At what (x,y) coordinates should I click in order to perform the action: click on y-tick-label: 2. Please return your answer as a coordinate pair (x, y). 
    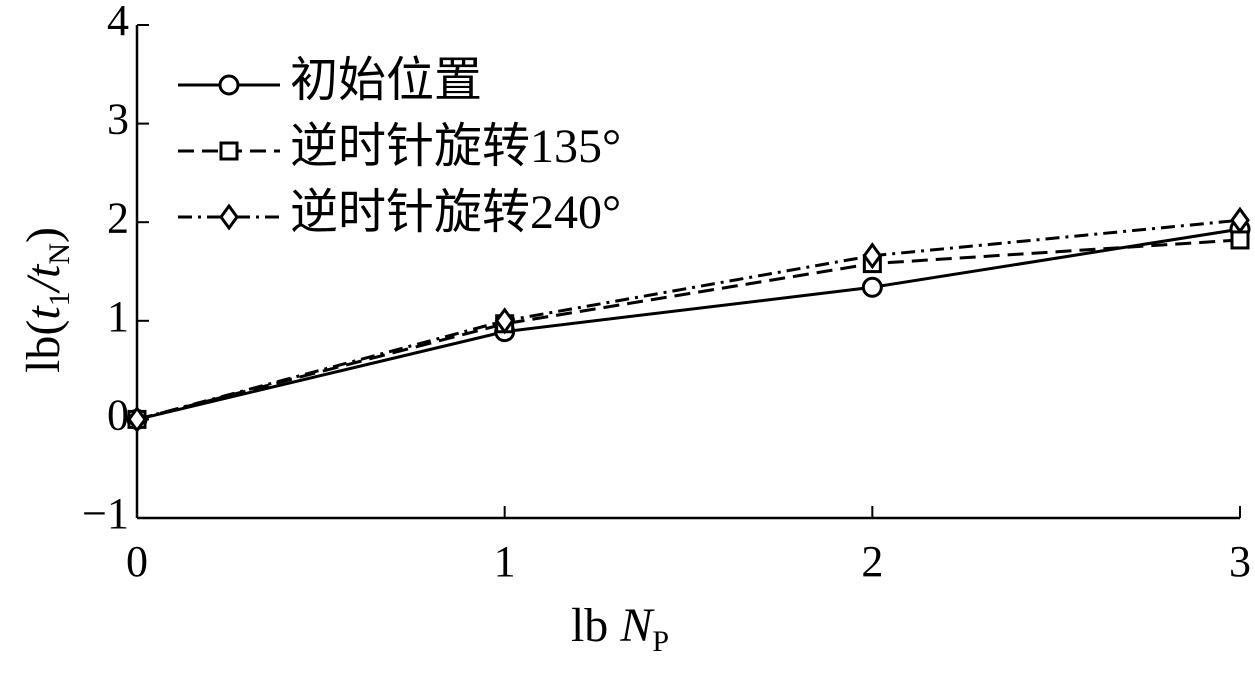
    Looking at the image, I should click on (118, 217).